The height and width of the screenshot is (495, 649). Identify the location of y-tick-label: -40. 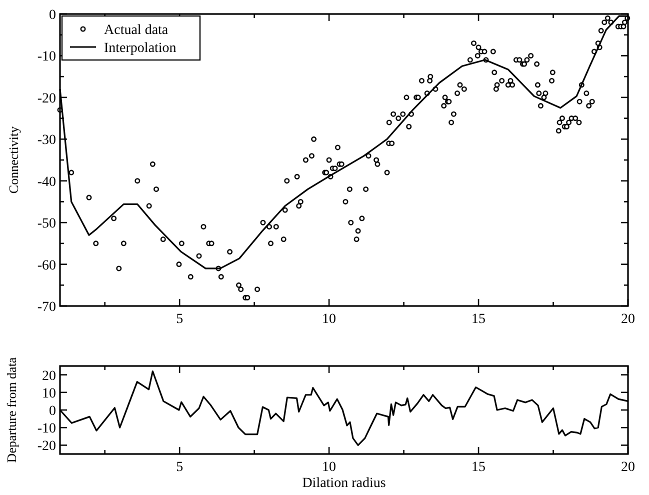
(46, 182).